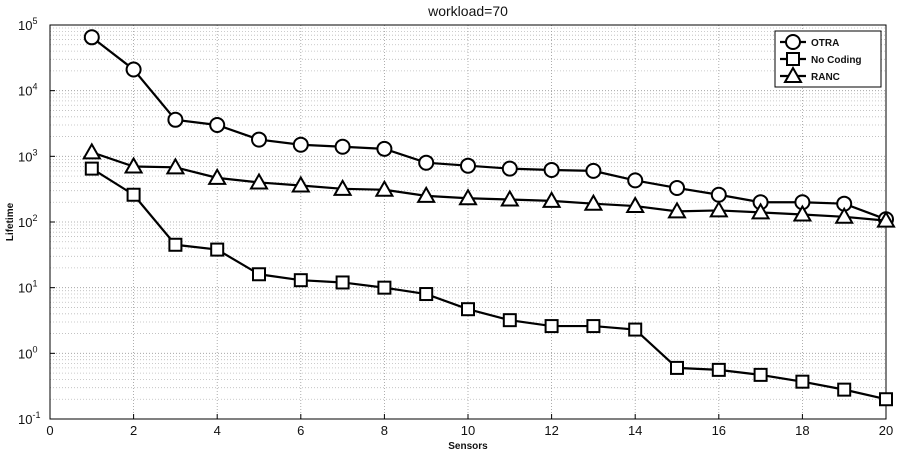 This screenshot has height=453, width=900. Describe the element at coordinates (468, 446) in the screenshot. I see `x-axis-title: Sensors` at that location.